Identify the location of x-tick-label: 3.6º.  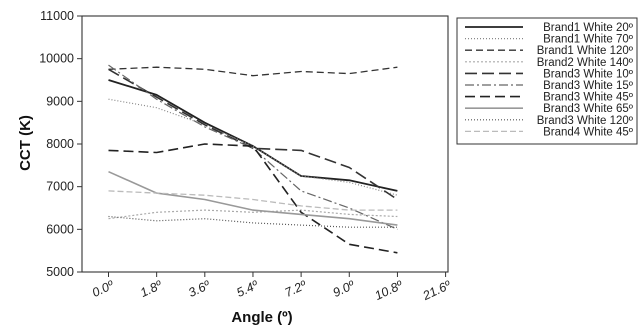
(199, 288).